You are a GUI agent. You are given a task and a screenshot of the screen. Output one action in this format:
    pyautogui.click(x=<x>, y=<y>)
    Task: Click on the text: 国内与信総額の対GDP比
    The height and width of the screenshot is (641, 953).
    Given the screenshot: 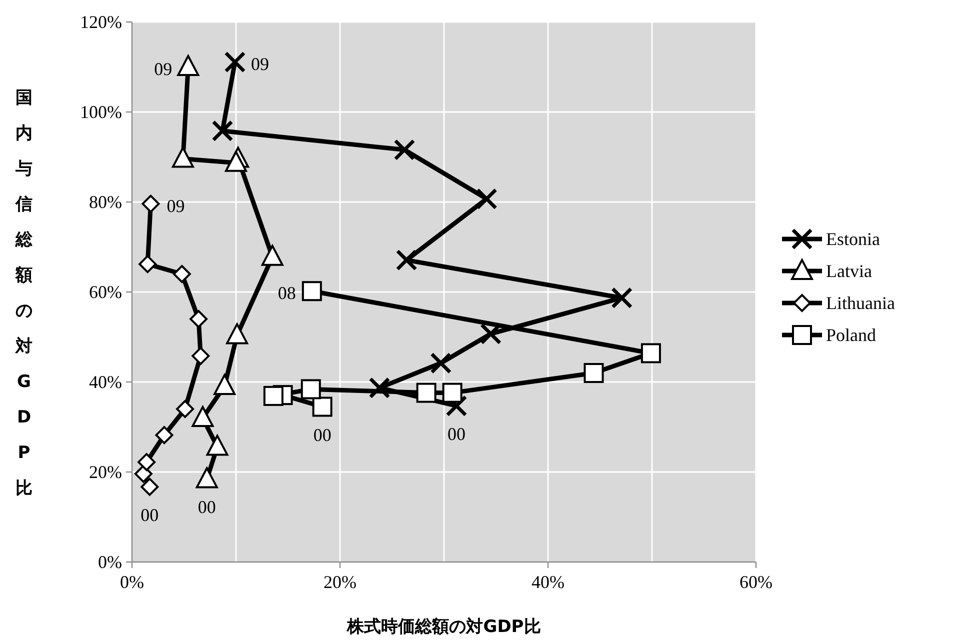 What is the action you would take?
    pyautogui.click(x=24, y=293)
    